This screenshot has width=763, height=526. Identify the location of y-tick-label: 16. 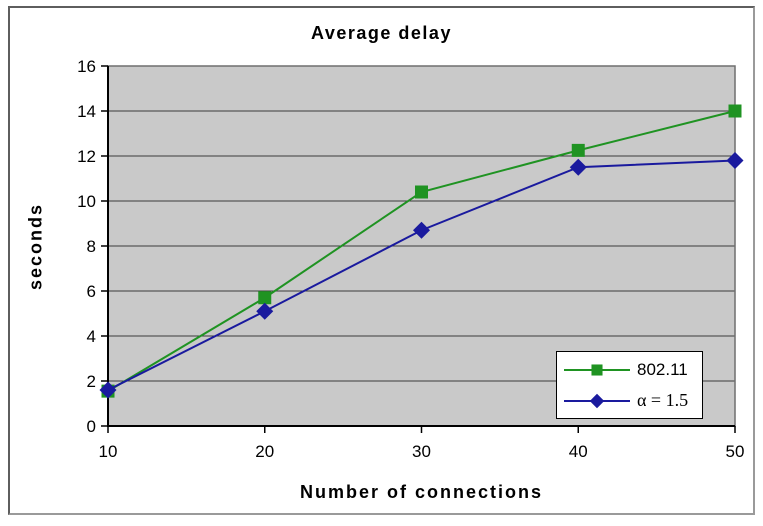
(86, 66).